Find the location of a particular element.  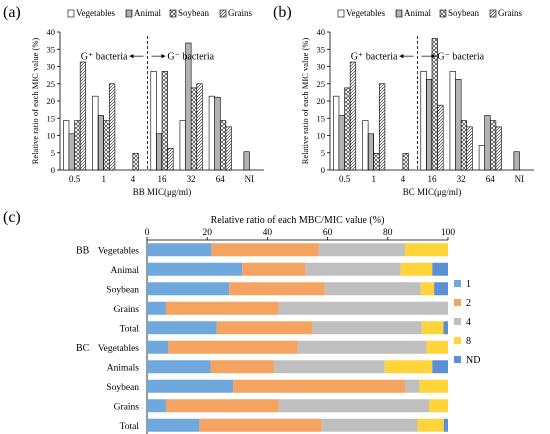

bar-vegetables-0.5 is located at coordinates (336, 133).